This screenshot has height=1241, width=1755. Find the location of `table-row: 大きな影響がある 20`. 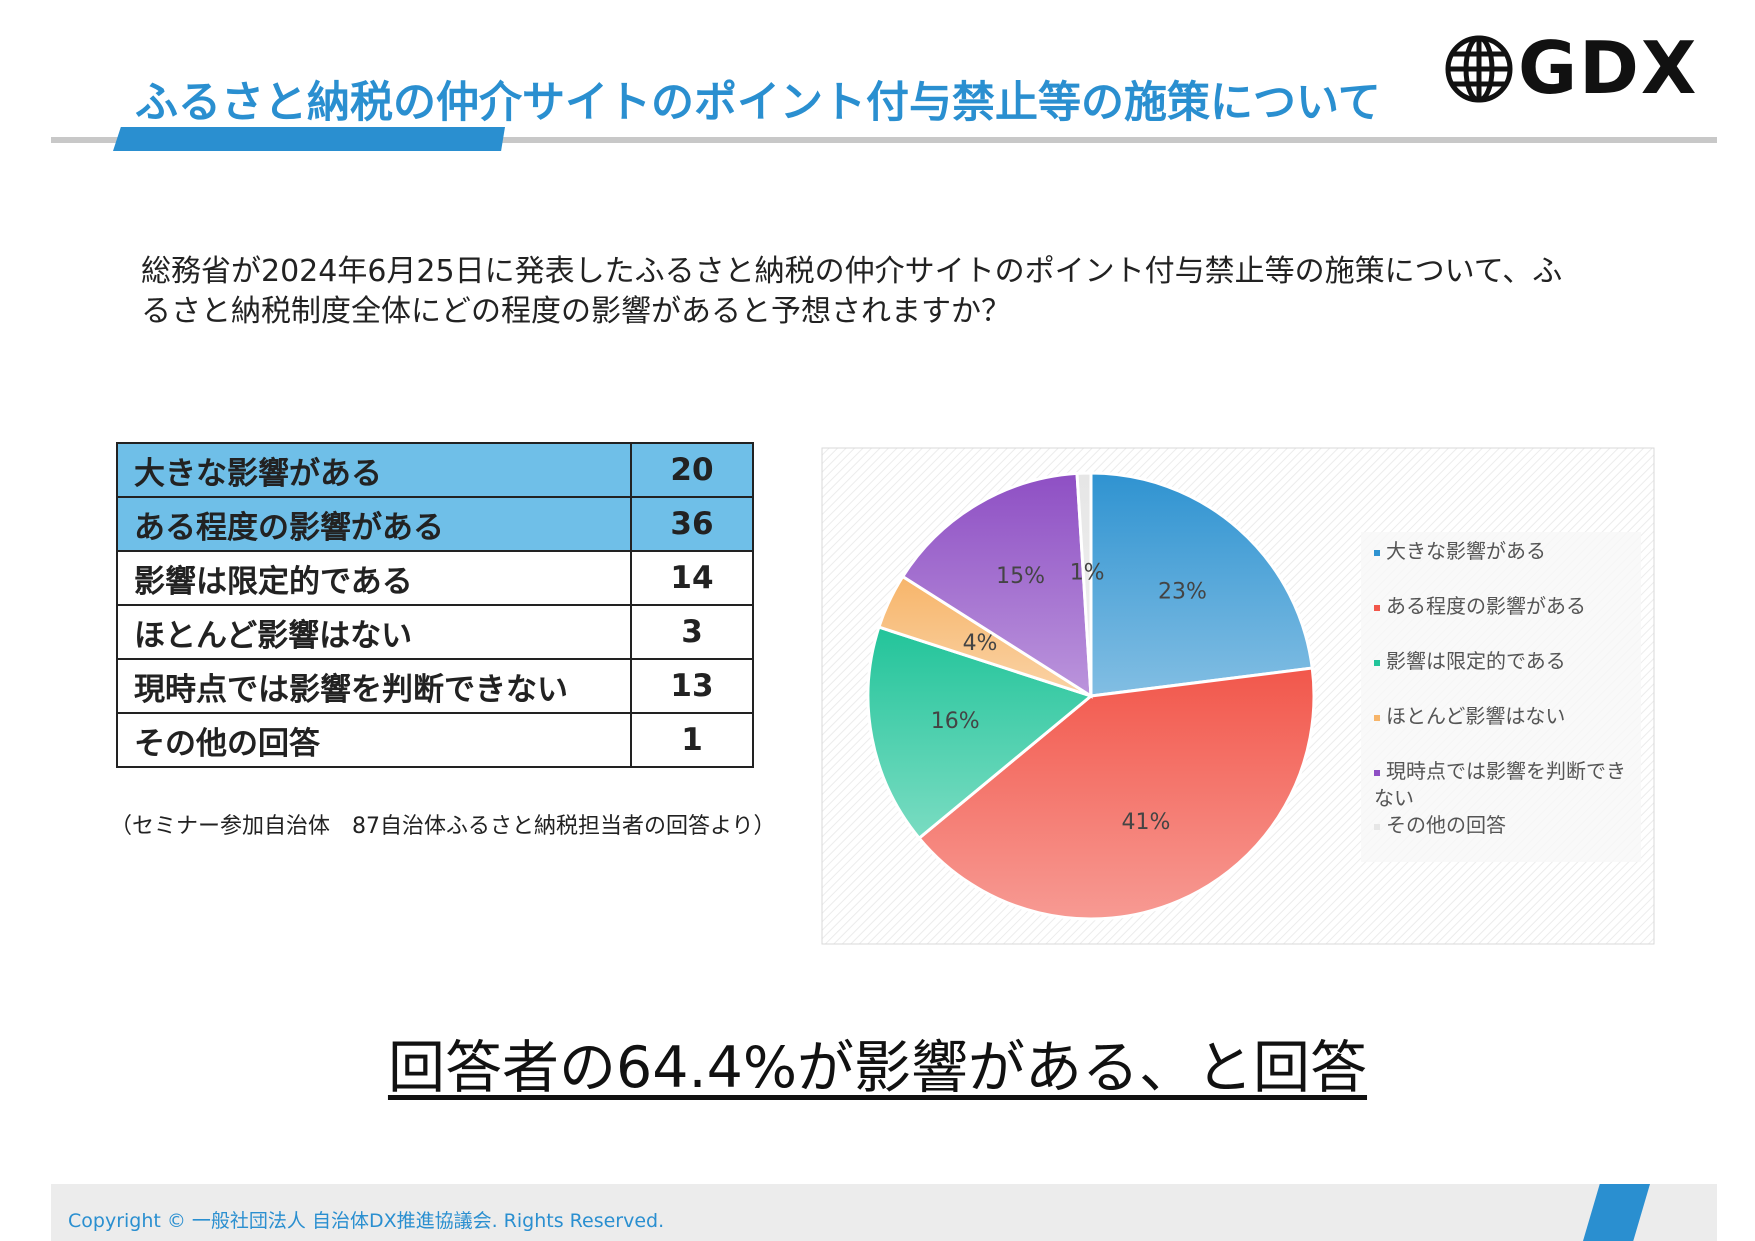

table-row: 大きな影響がある 20 is located at coordinates (435, 470).